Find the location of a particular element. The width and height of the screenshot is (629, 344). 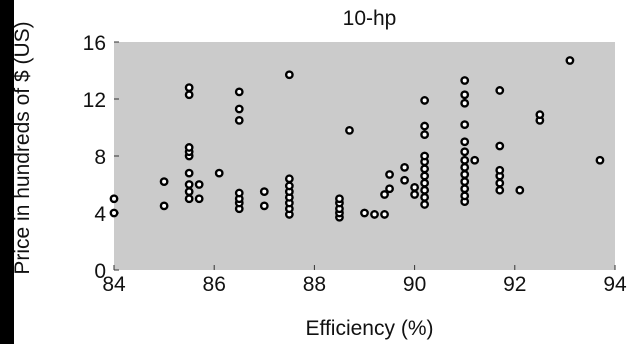

x-tick-label: 84 is located at coordinates (114, 284).